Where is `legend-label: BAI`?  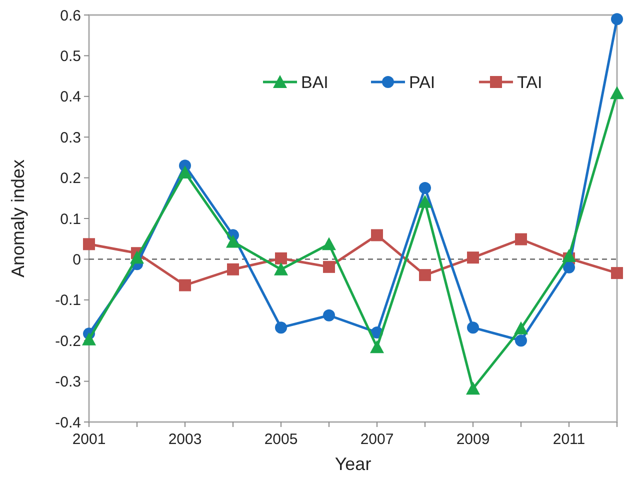 legend-label: BAI is located at coordinates (314, 82).